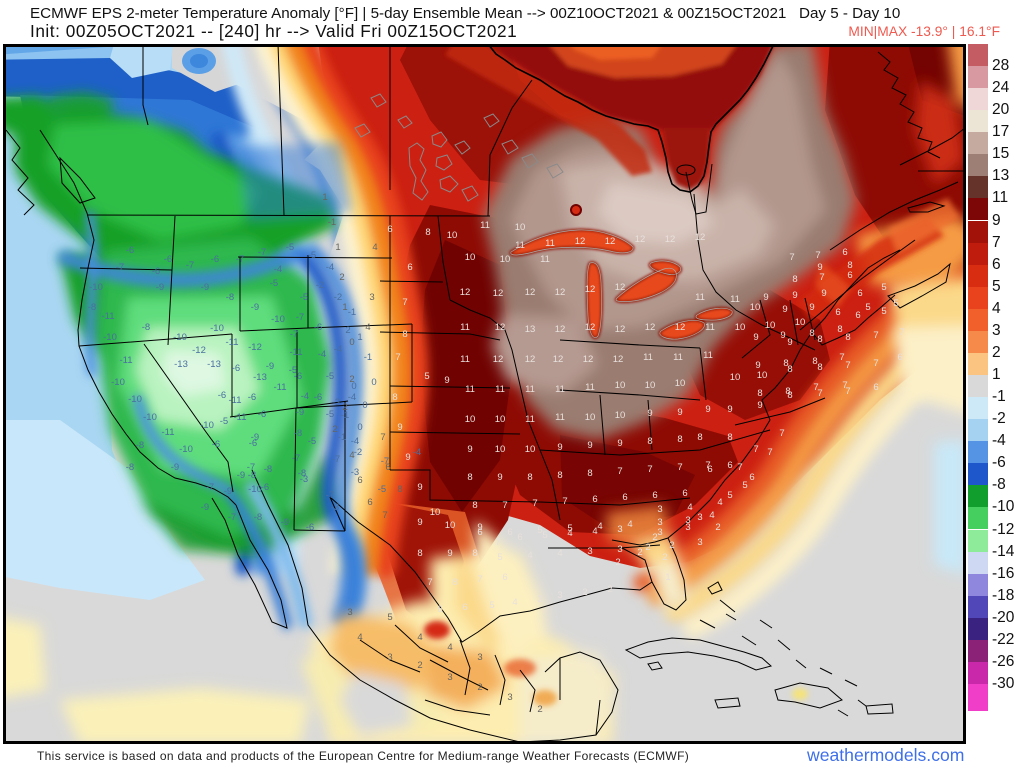  Describe the element at coordinates (324, 197) in the screenshot. I see `svg-text: 1` at that location.